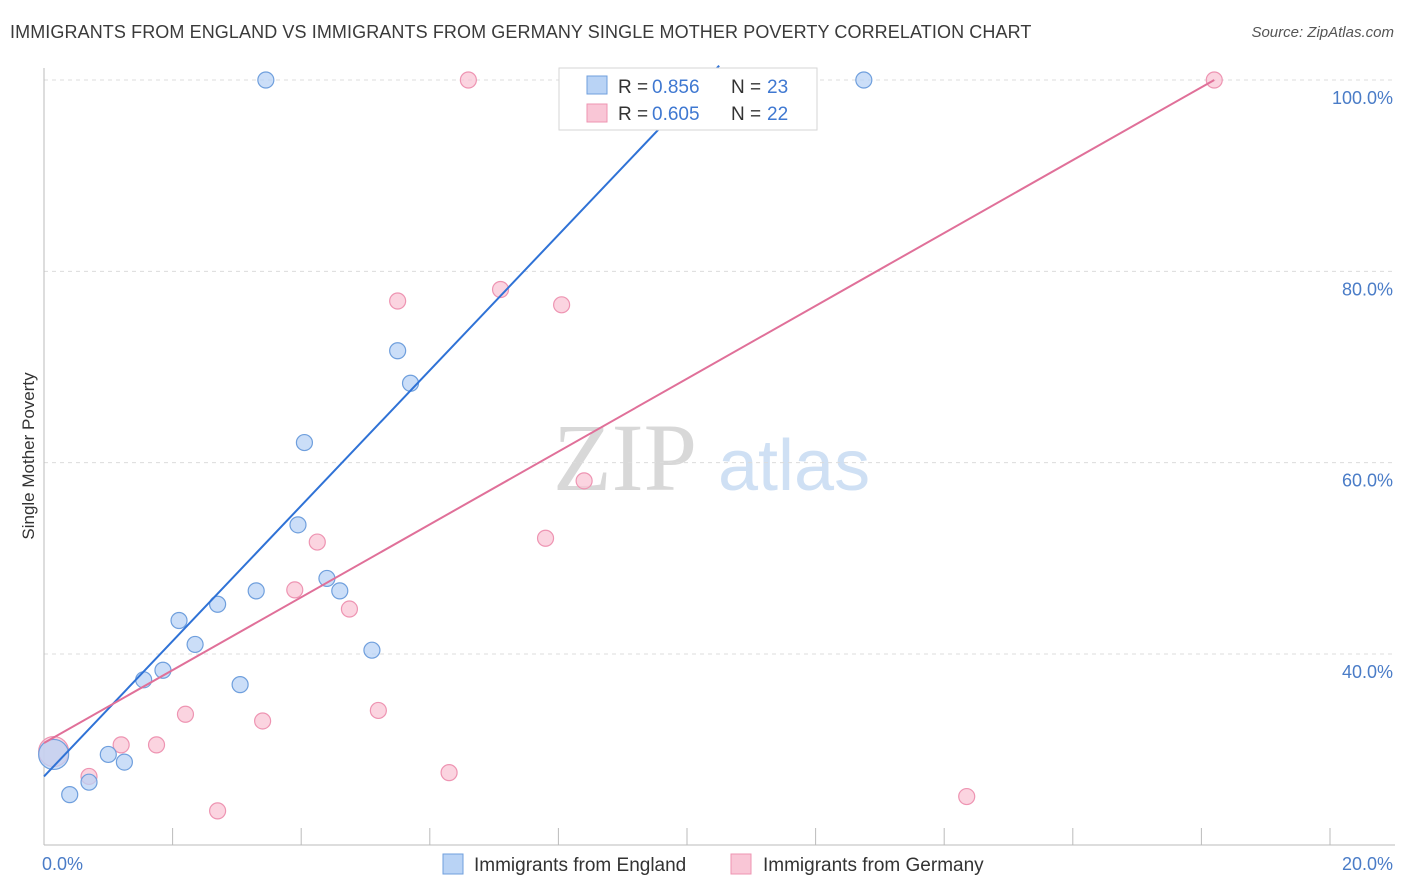 The height and width of the screenshot is (892, 1406). What do you see at coordinates (62, 864) in the screenshot?
I see `x-tick-label-0: 0.0%` at bounding box center [62, 864].